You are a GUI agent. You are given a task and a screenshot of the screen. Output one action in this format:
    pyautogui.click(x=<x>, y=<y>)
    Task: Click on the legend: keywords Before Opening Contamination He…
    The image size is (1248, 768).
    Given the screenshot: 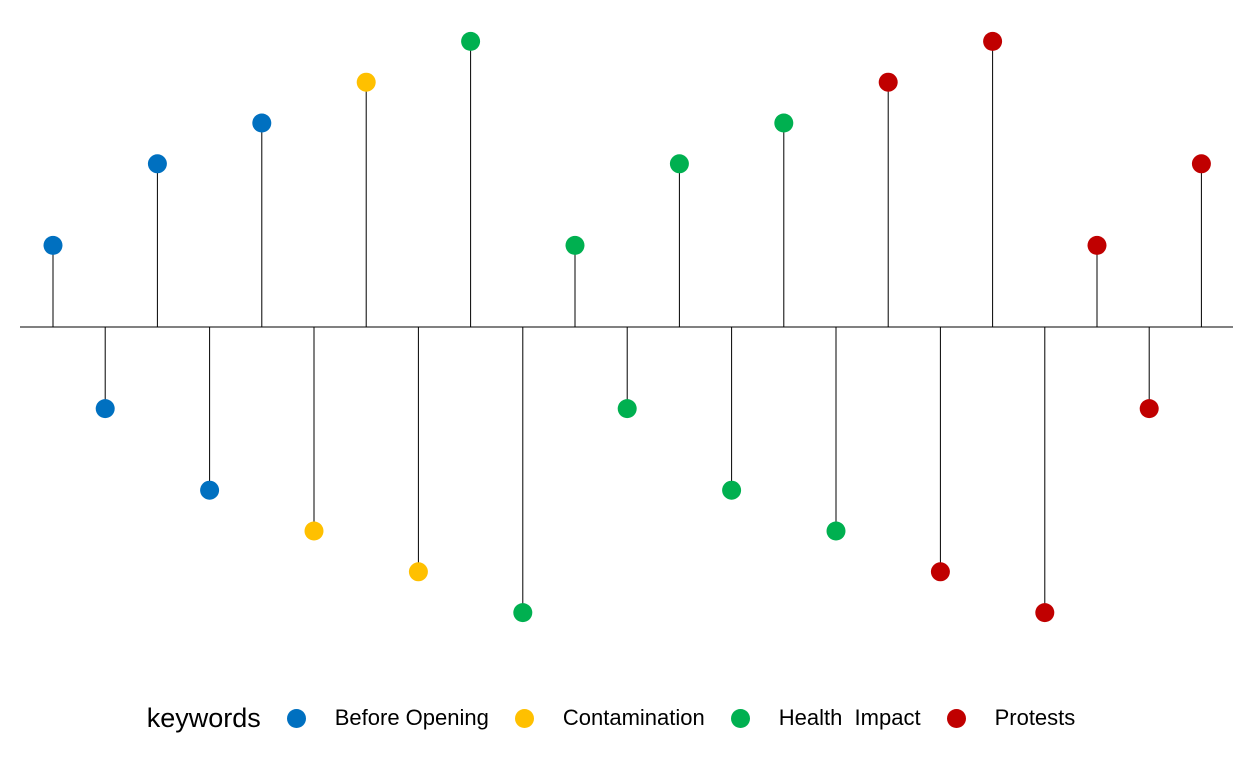 What is the action you would take?
    pyautogui.click(x=624, y=718)
    